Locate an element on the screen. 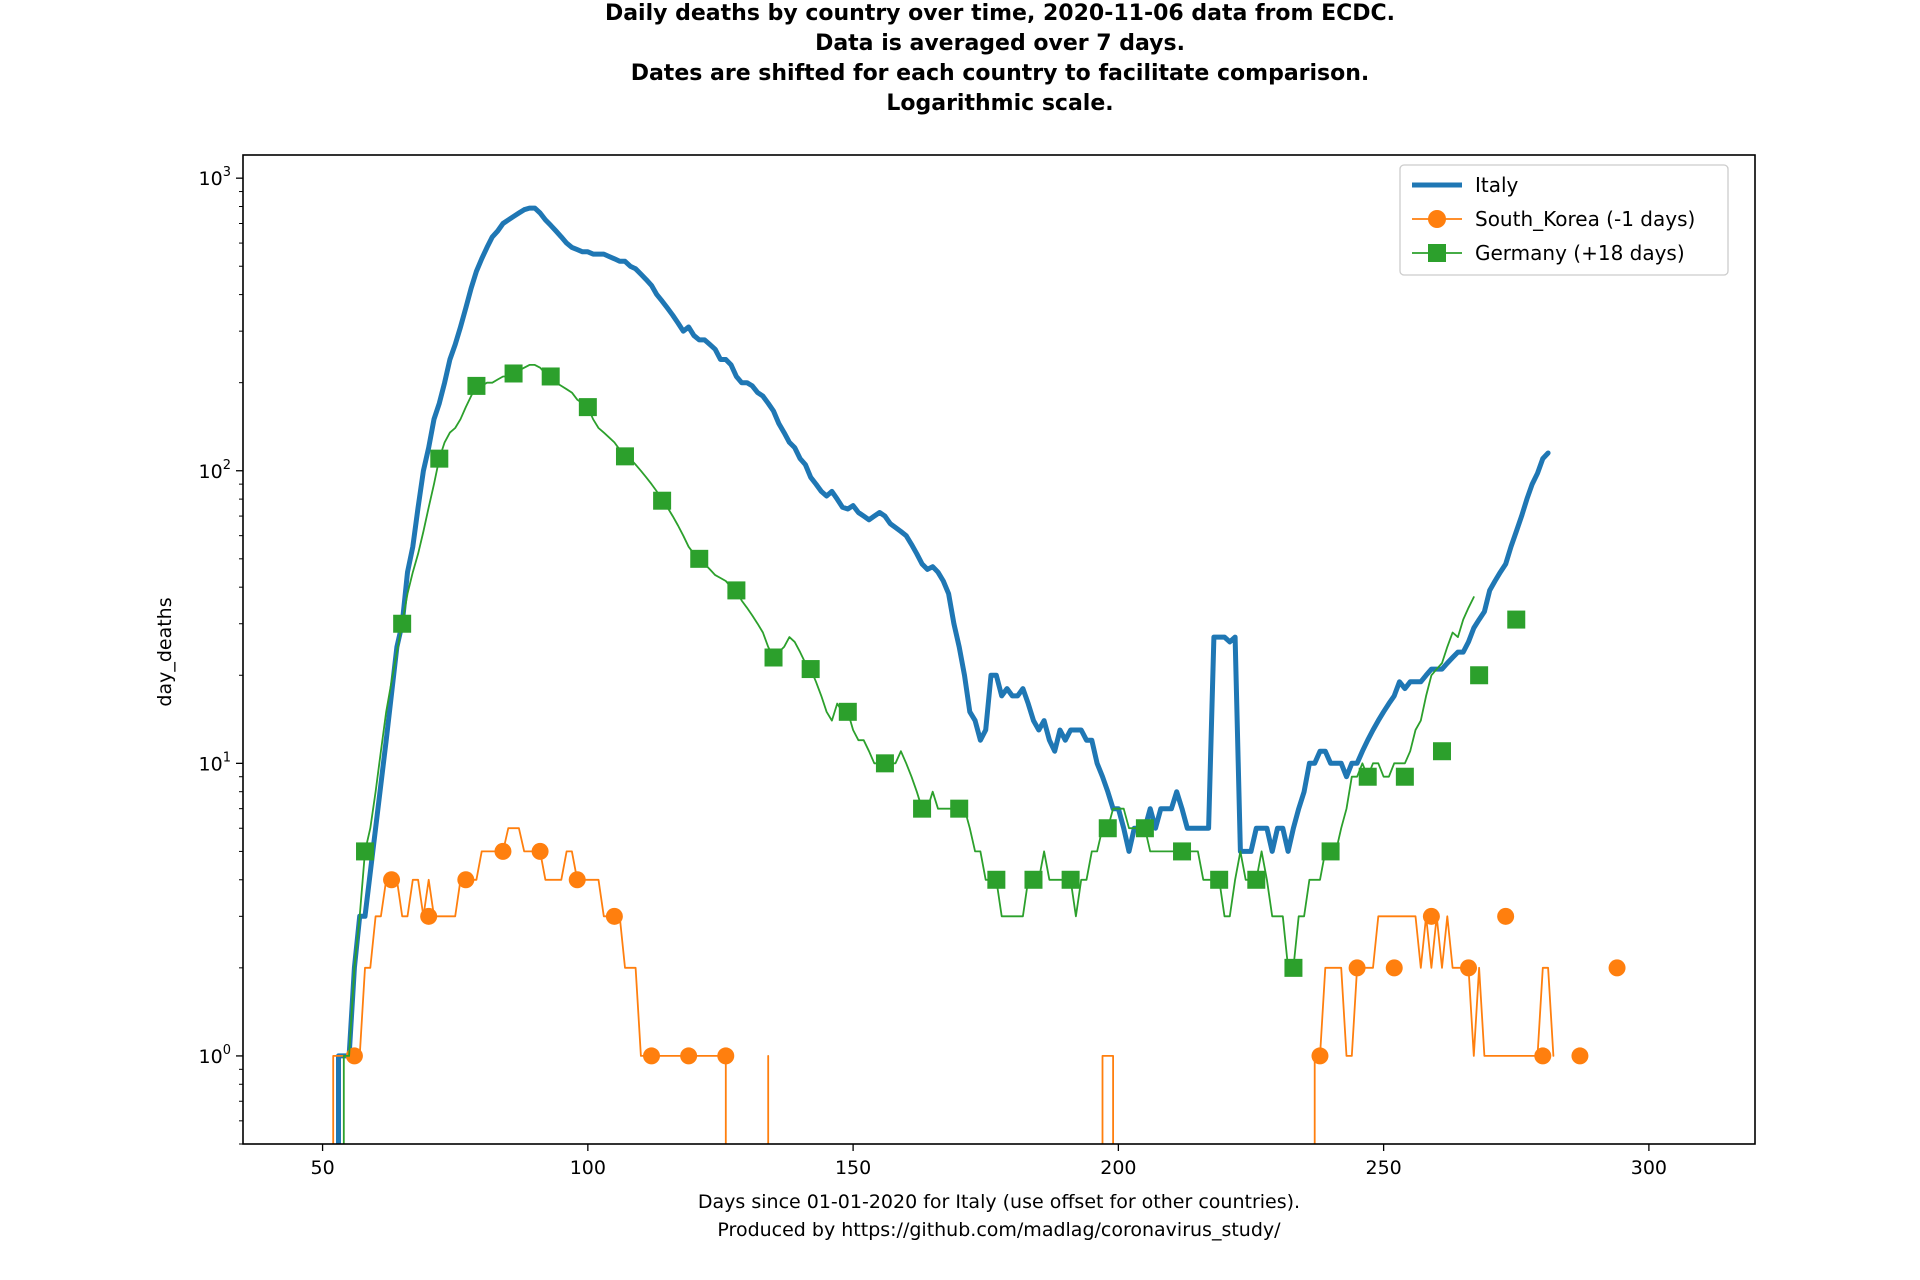  x-tick-label-300: 300 is located at coordinates (1649, 1168).